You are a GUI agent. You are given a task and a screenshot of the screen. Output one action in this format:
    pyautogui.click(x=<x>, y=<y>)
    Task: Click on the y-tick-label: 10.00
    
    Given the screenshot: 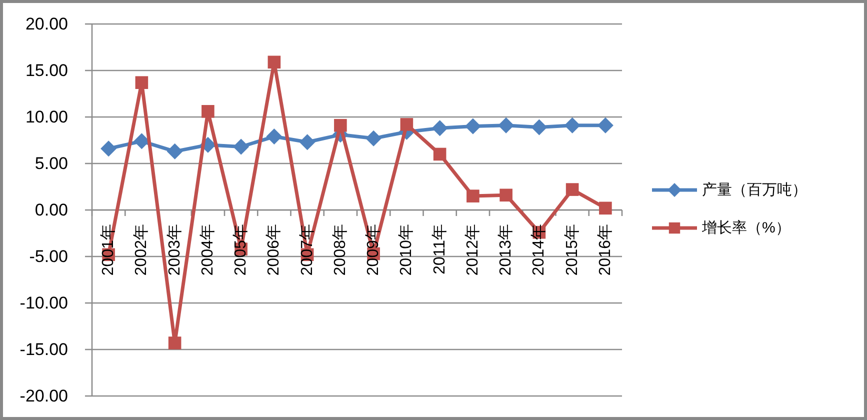 What is the action you would take?
    pyautogui.click(x=46, y=117)
    